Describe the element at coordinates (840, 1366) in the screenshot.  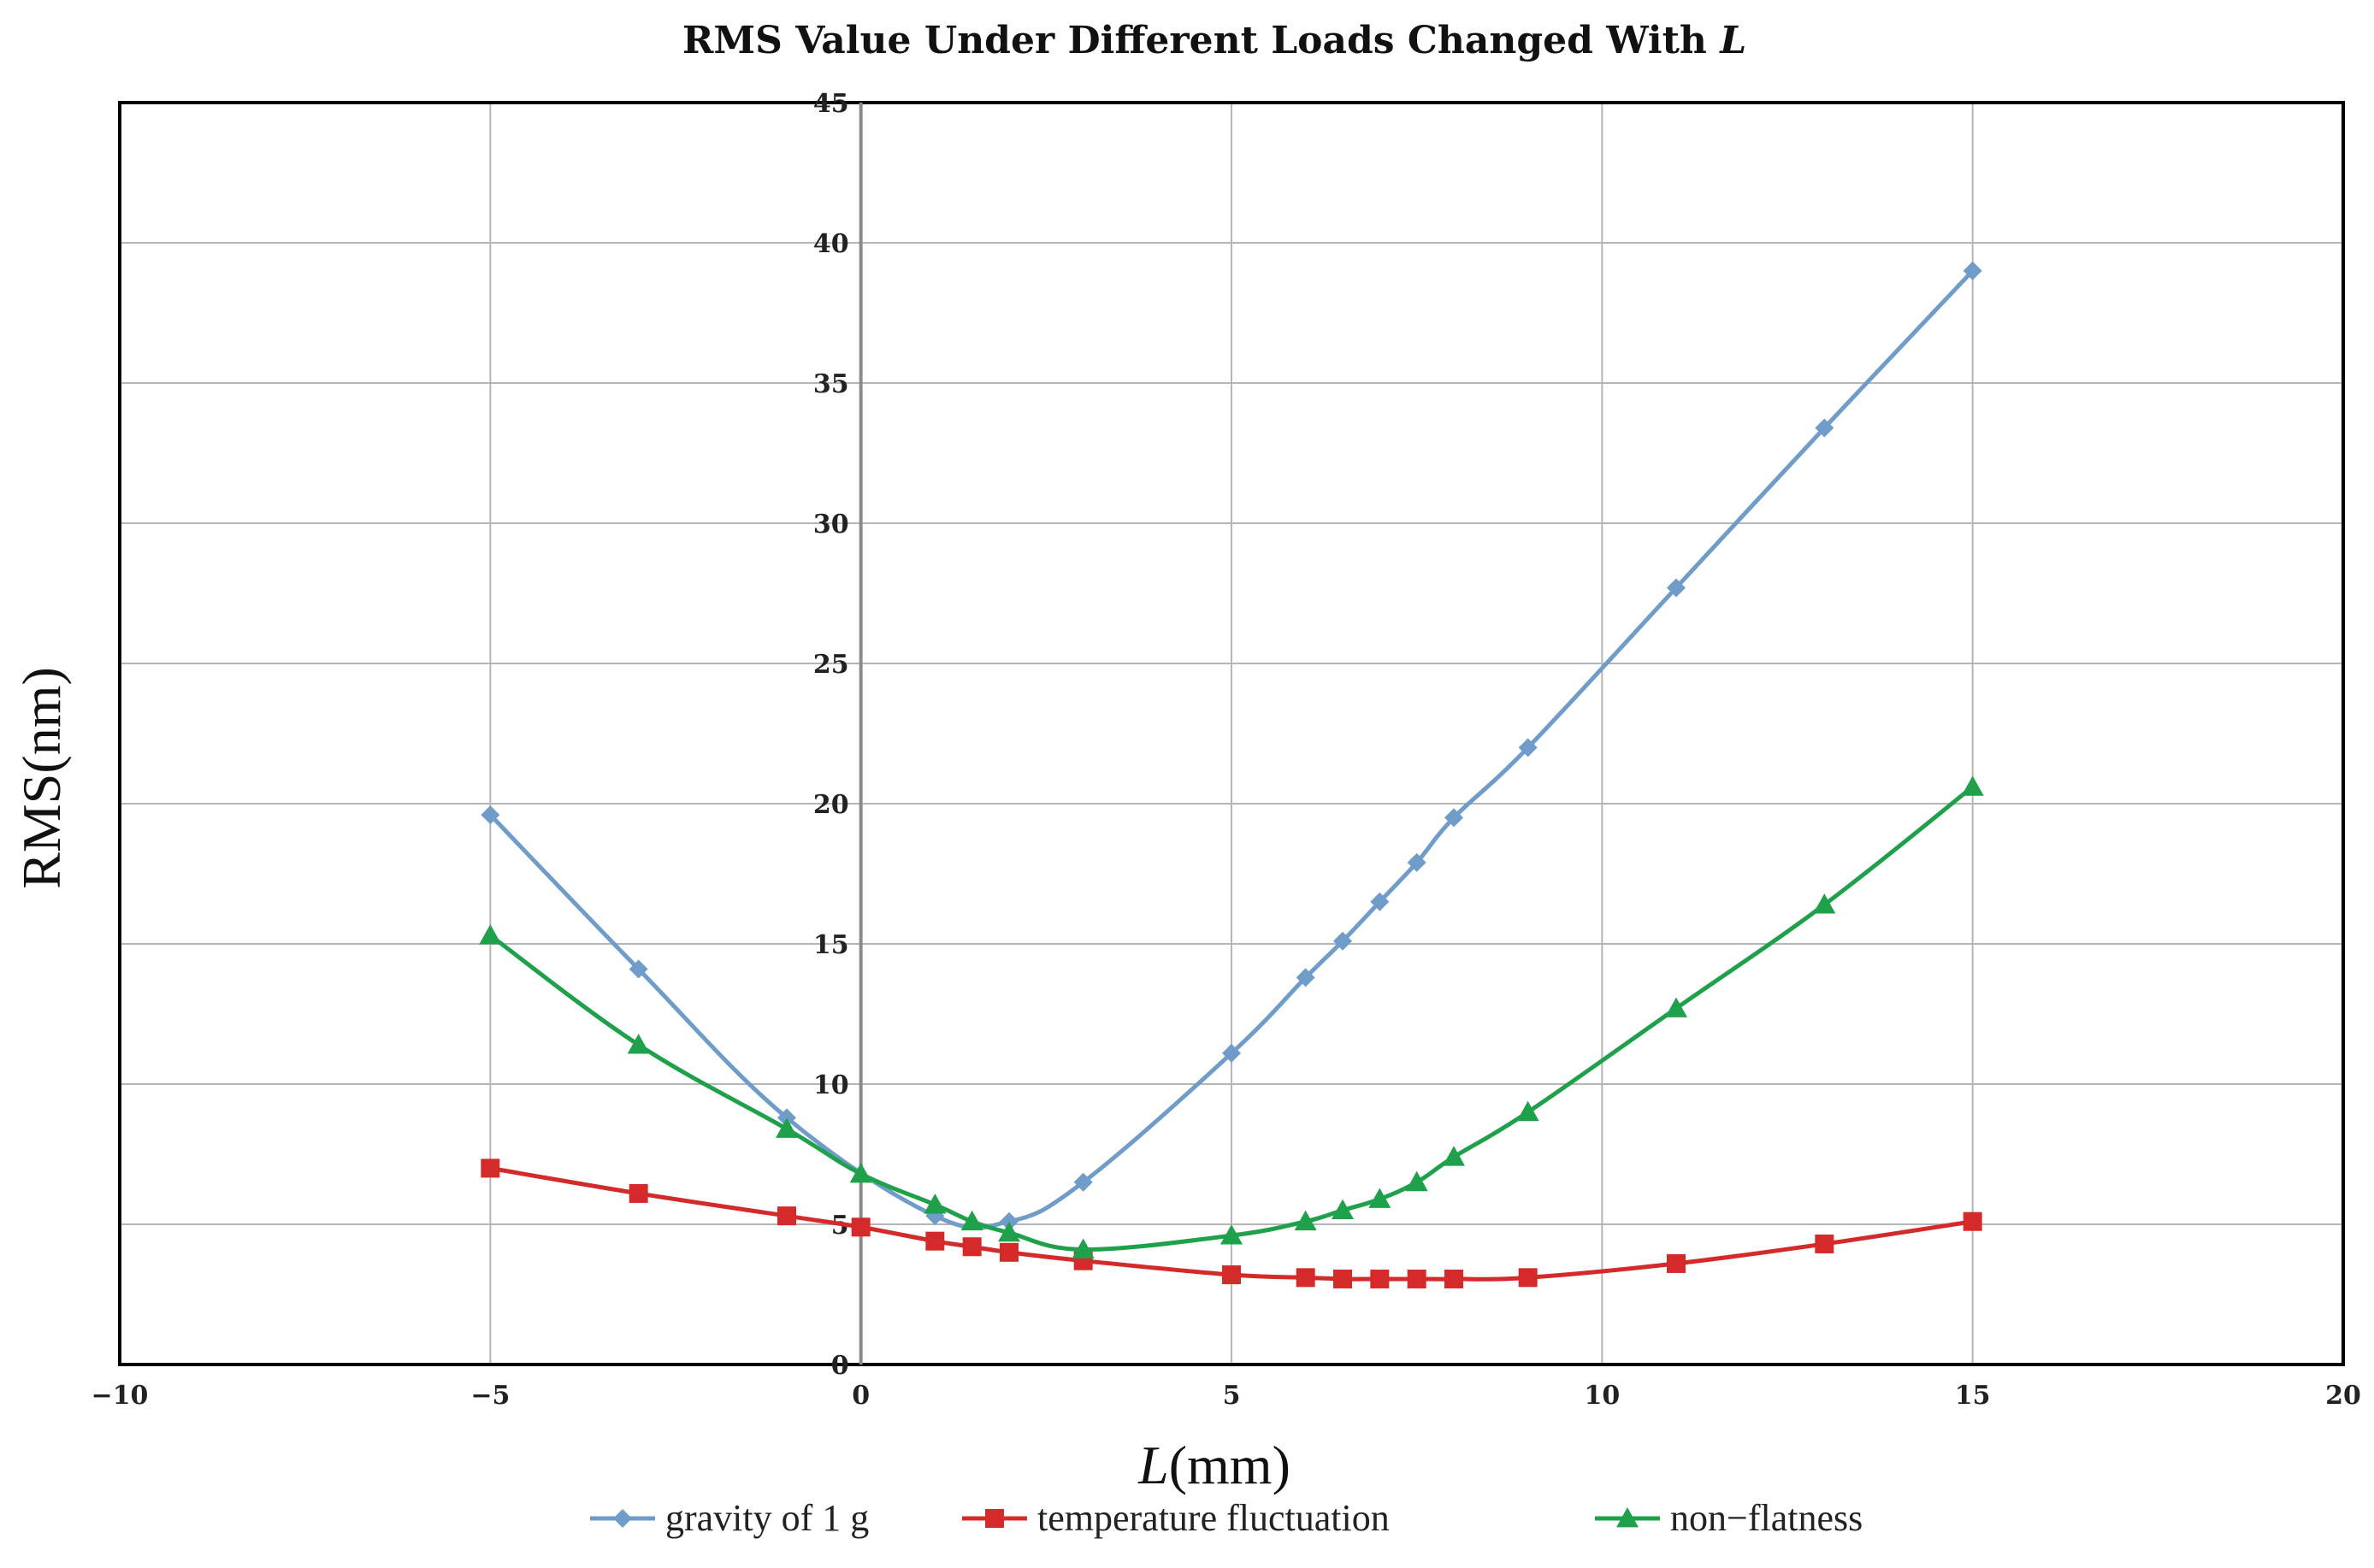
I see `y-tick-label: 0` at that location.